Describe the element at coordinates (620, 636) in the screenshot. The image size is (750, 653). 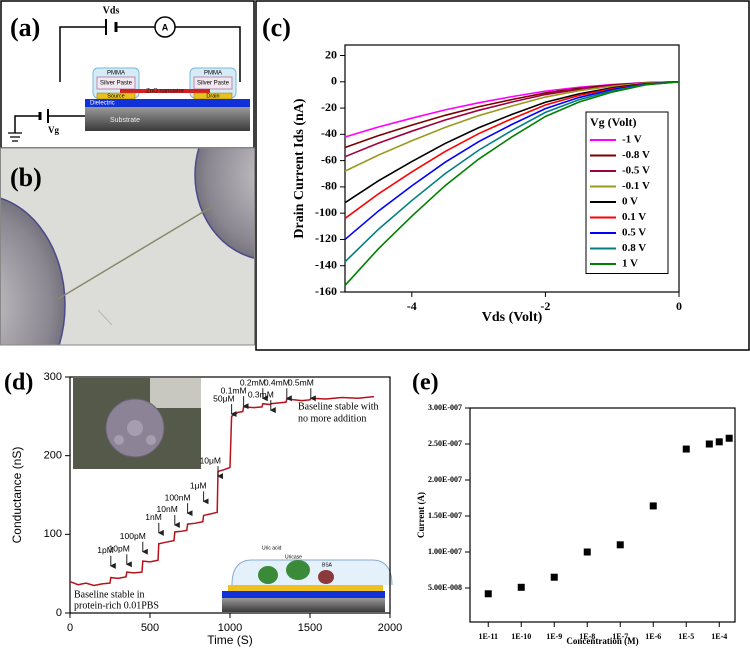
I see `x-tick-label: 1E-7` at that location.